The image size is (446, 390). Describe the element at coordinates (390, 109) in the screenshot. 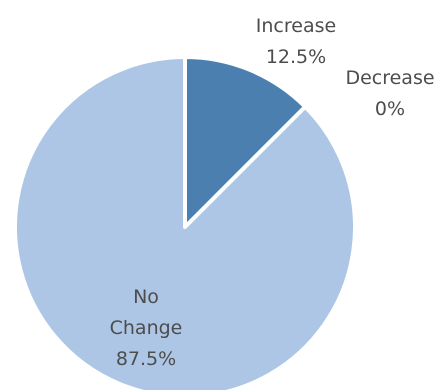

I see `slice-value-decrease: 0%` at that location.